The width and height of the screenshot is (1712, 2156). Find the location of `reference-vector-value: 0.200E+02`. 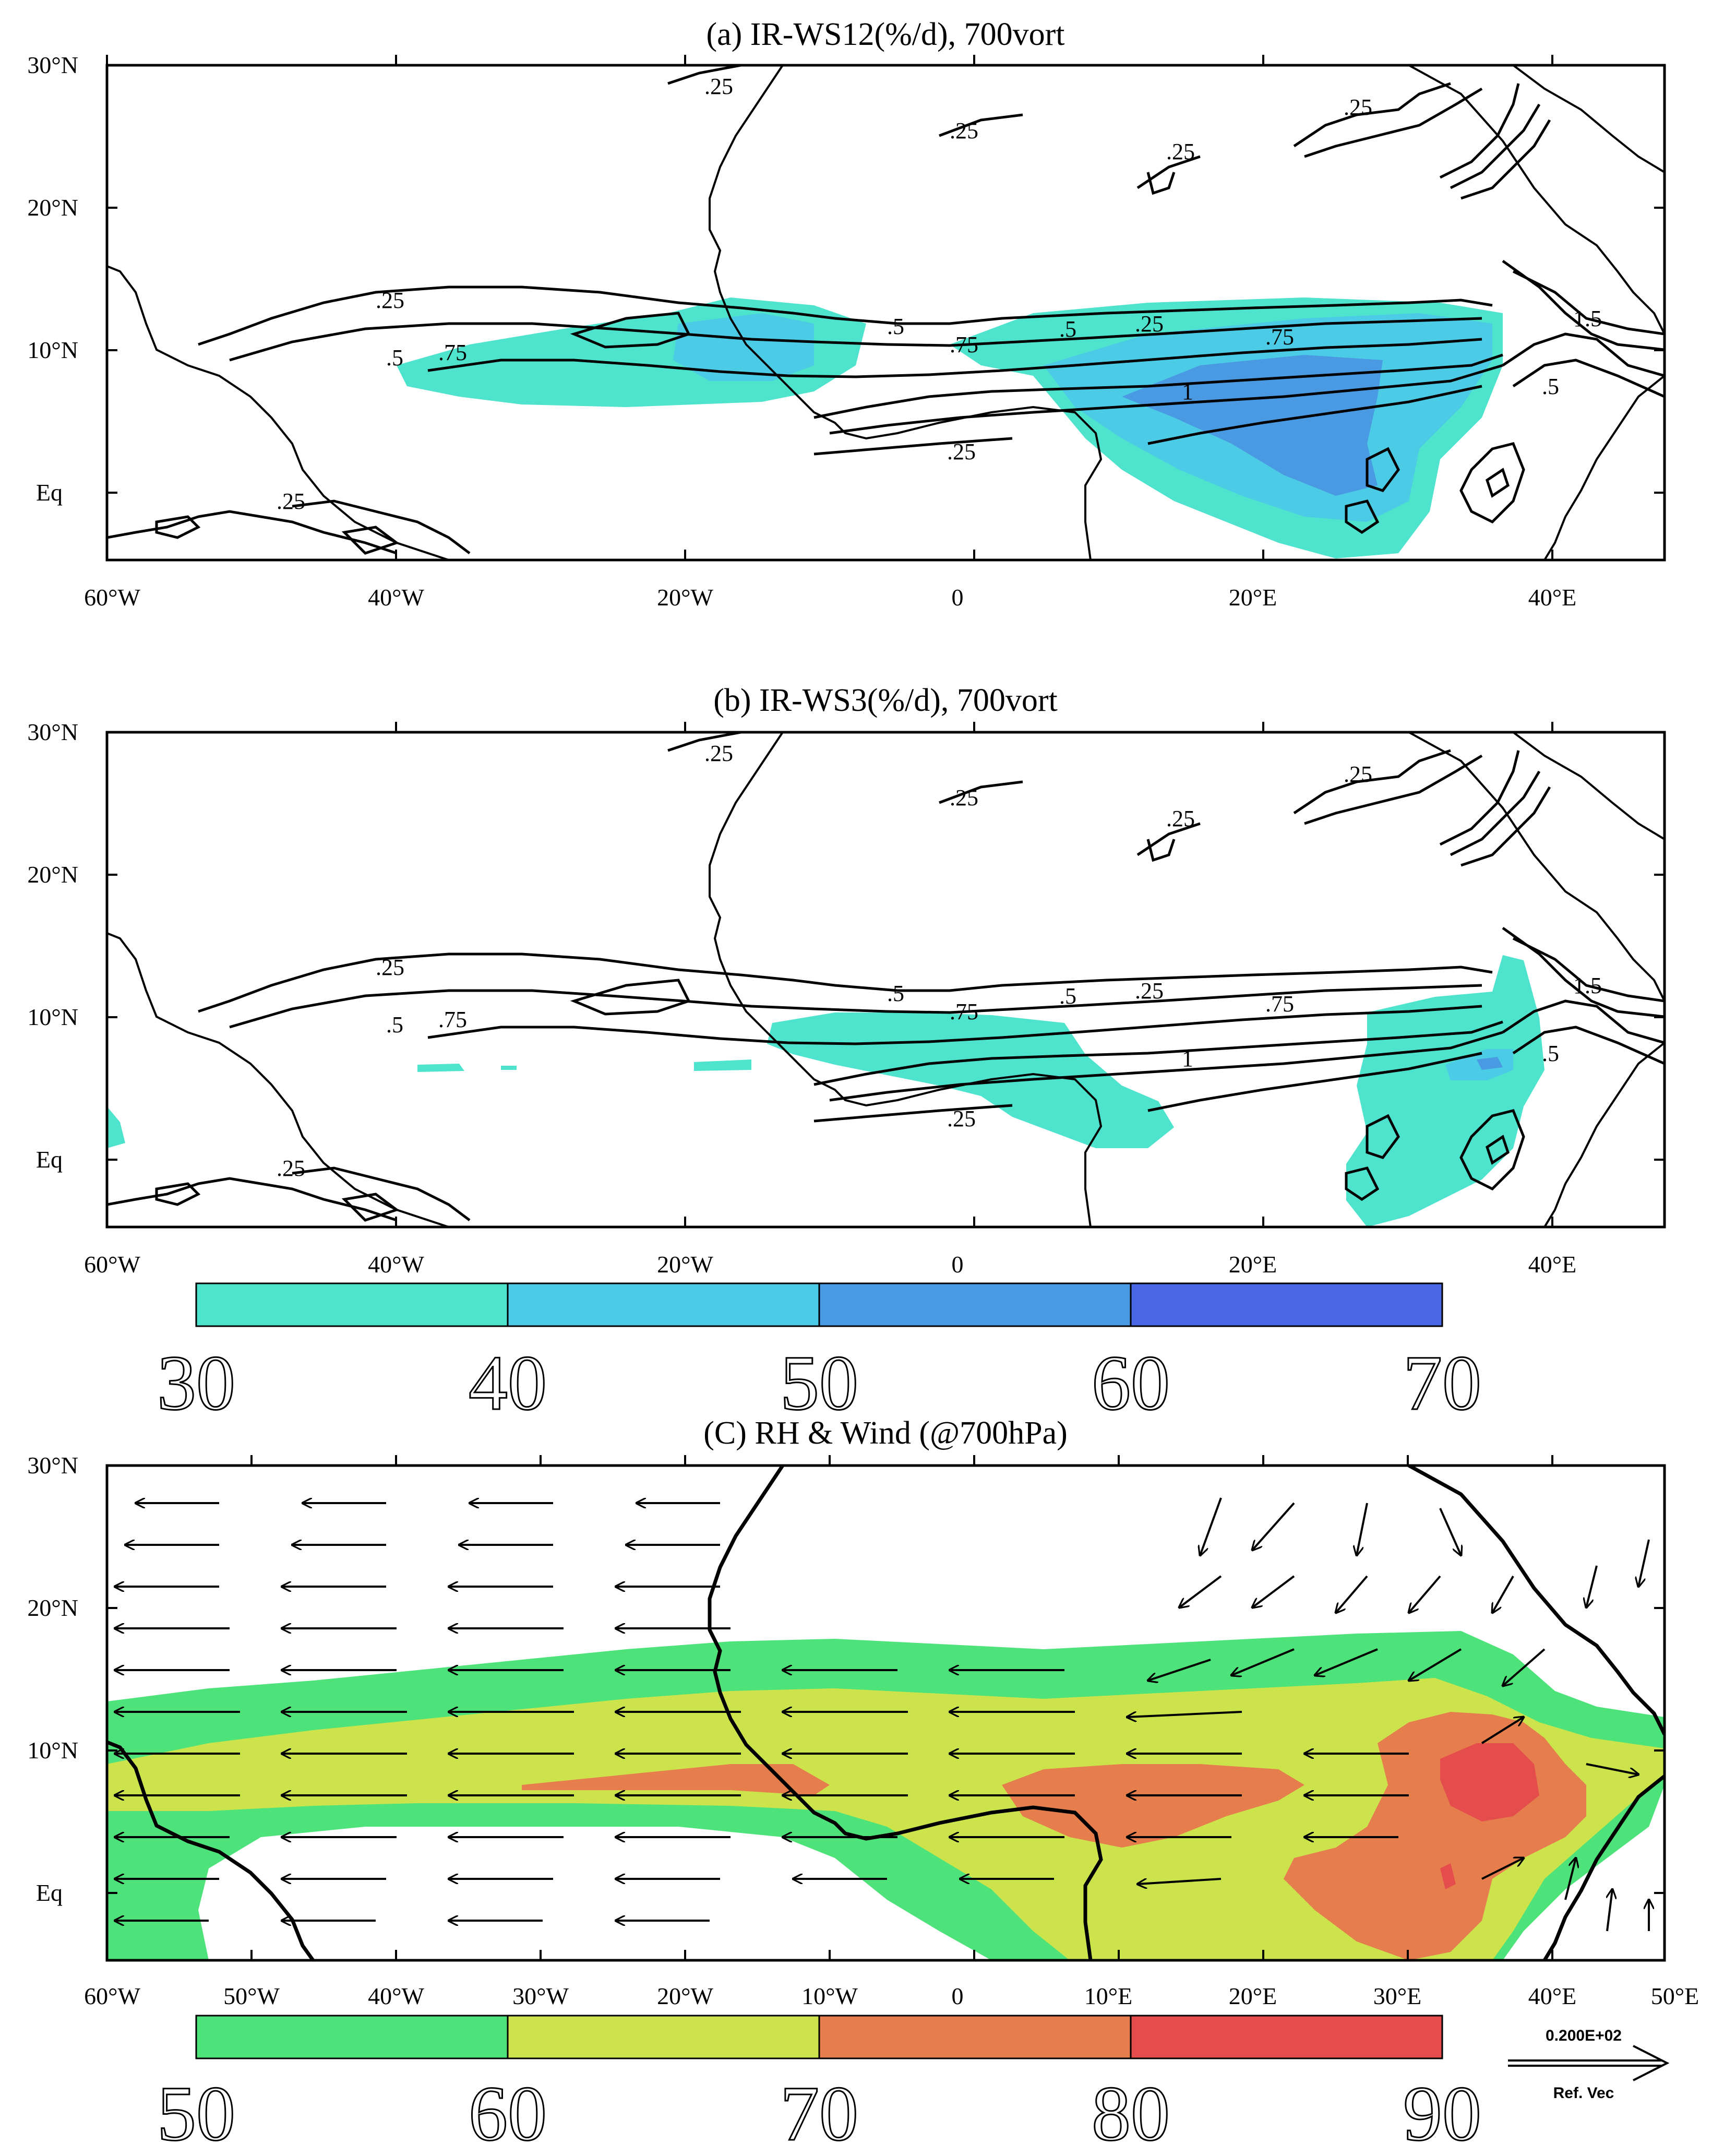

reference-vector-value: 0.200E+02 is located at coordinates (1584, 2035).